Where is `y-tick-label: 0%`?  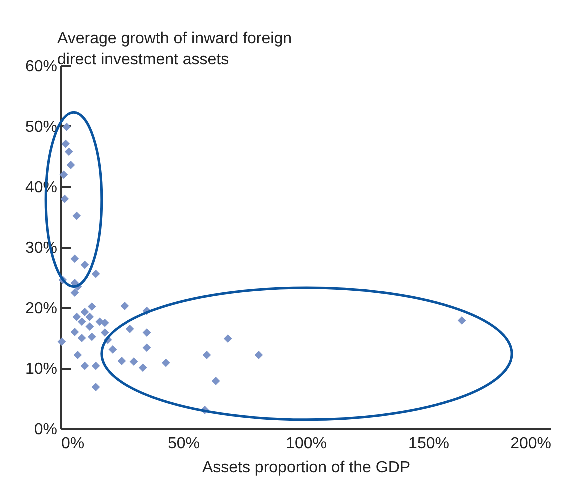 y-tick-label: 0% is located at coordinates (46, 430).